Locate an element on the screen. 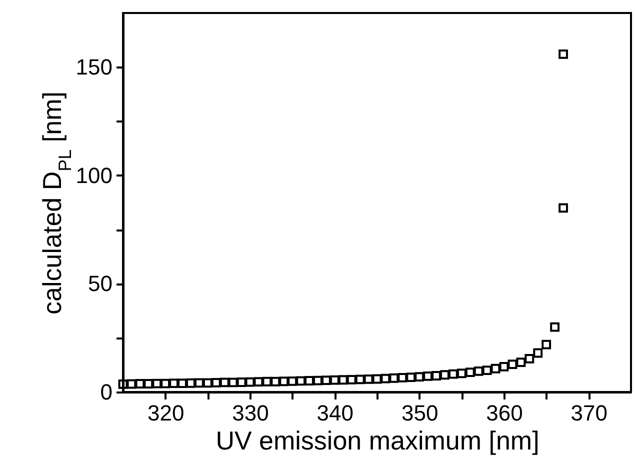 The width and height of the screenshot is (635, 472). x-tick-label: 330 is located at coordinates (250, 413).